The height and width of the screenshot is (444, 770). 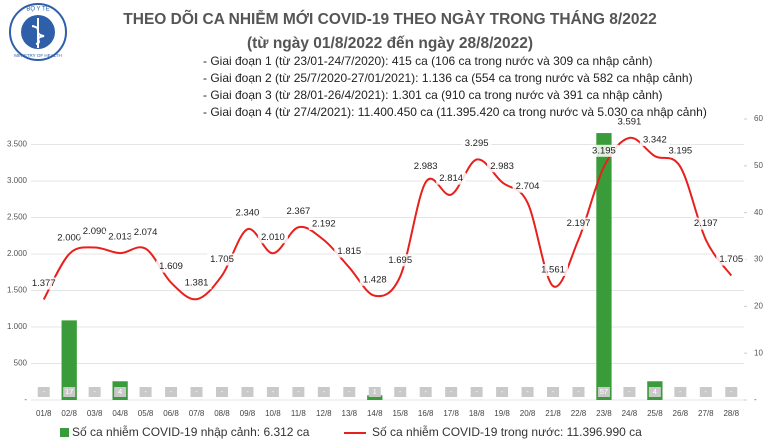 I want to click on x-tick-label: 22/8, so click(x=579, y=413).